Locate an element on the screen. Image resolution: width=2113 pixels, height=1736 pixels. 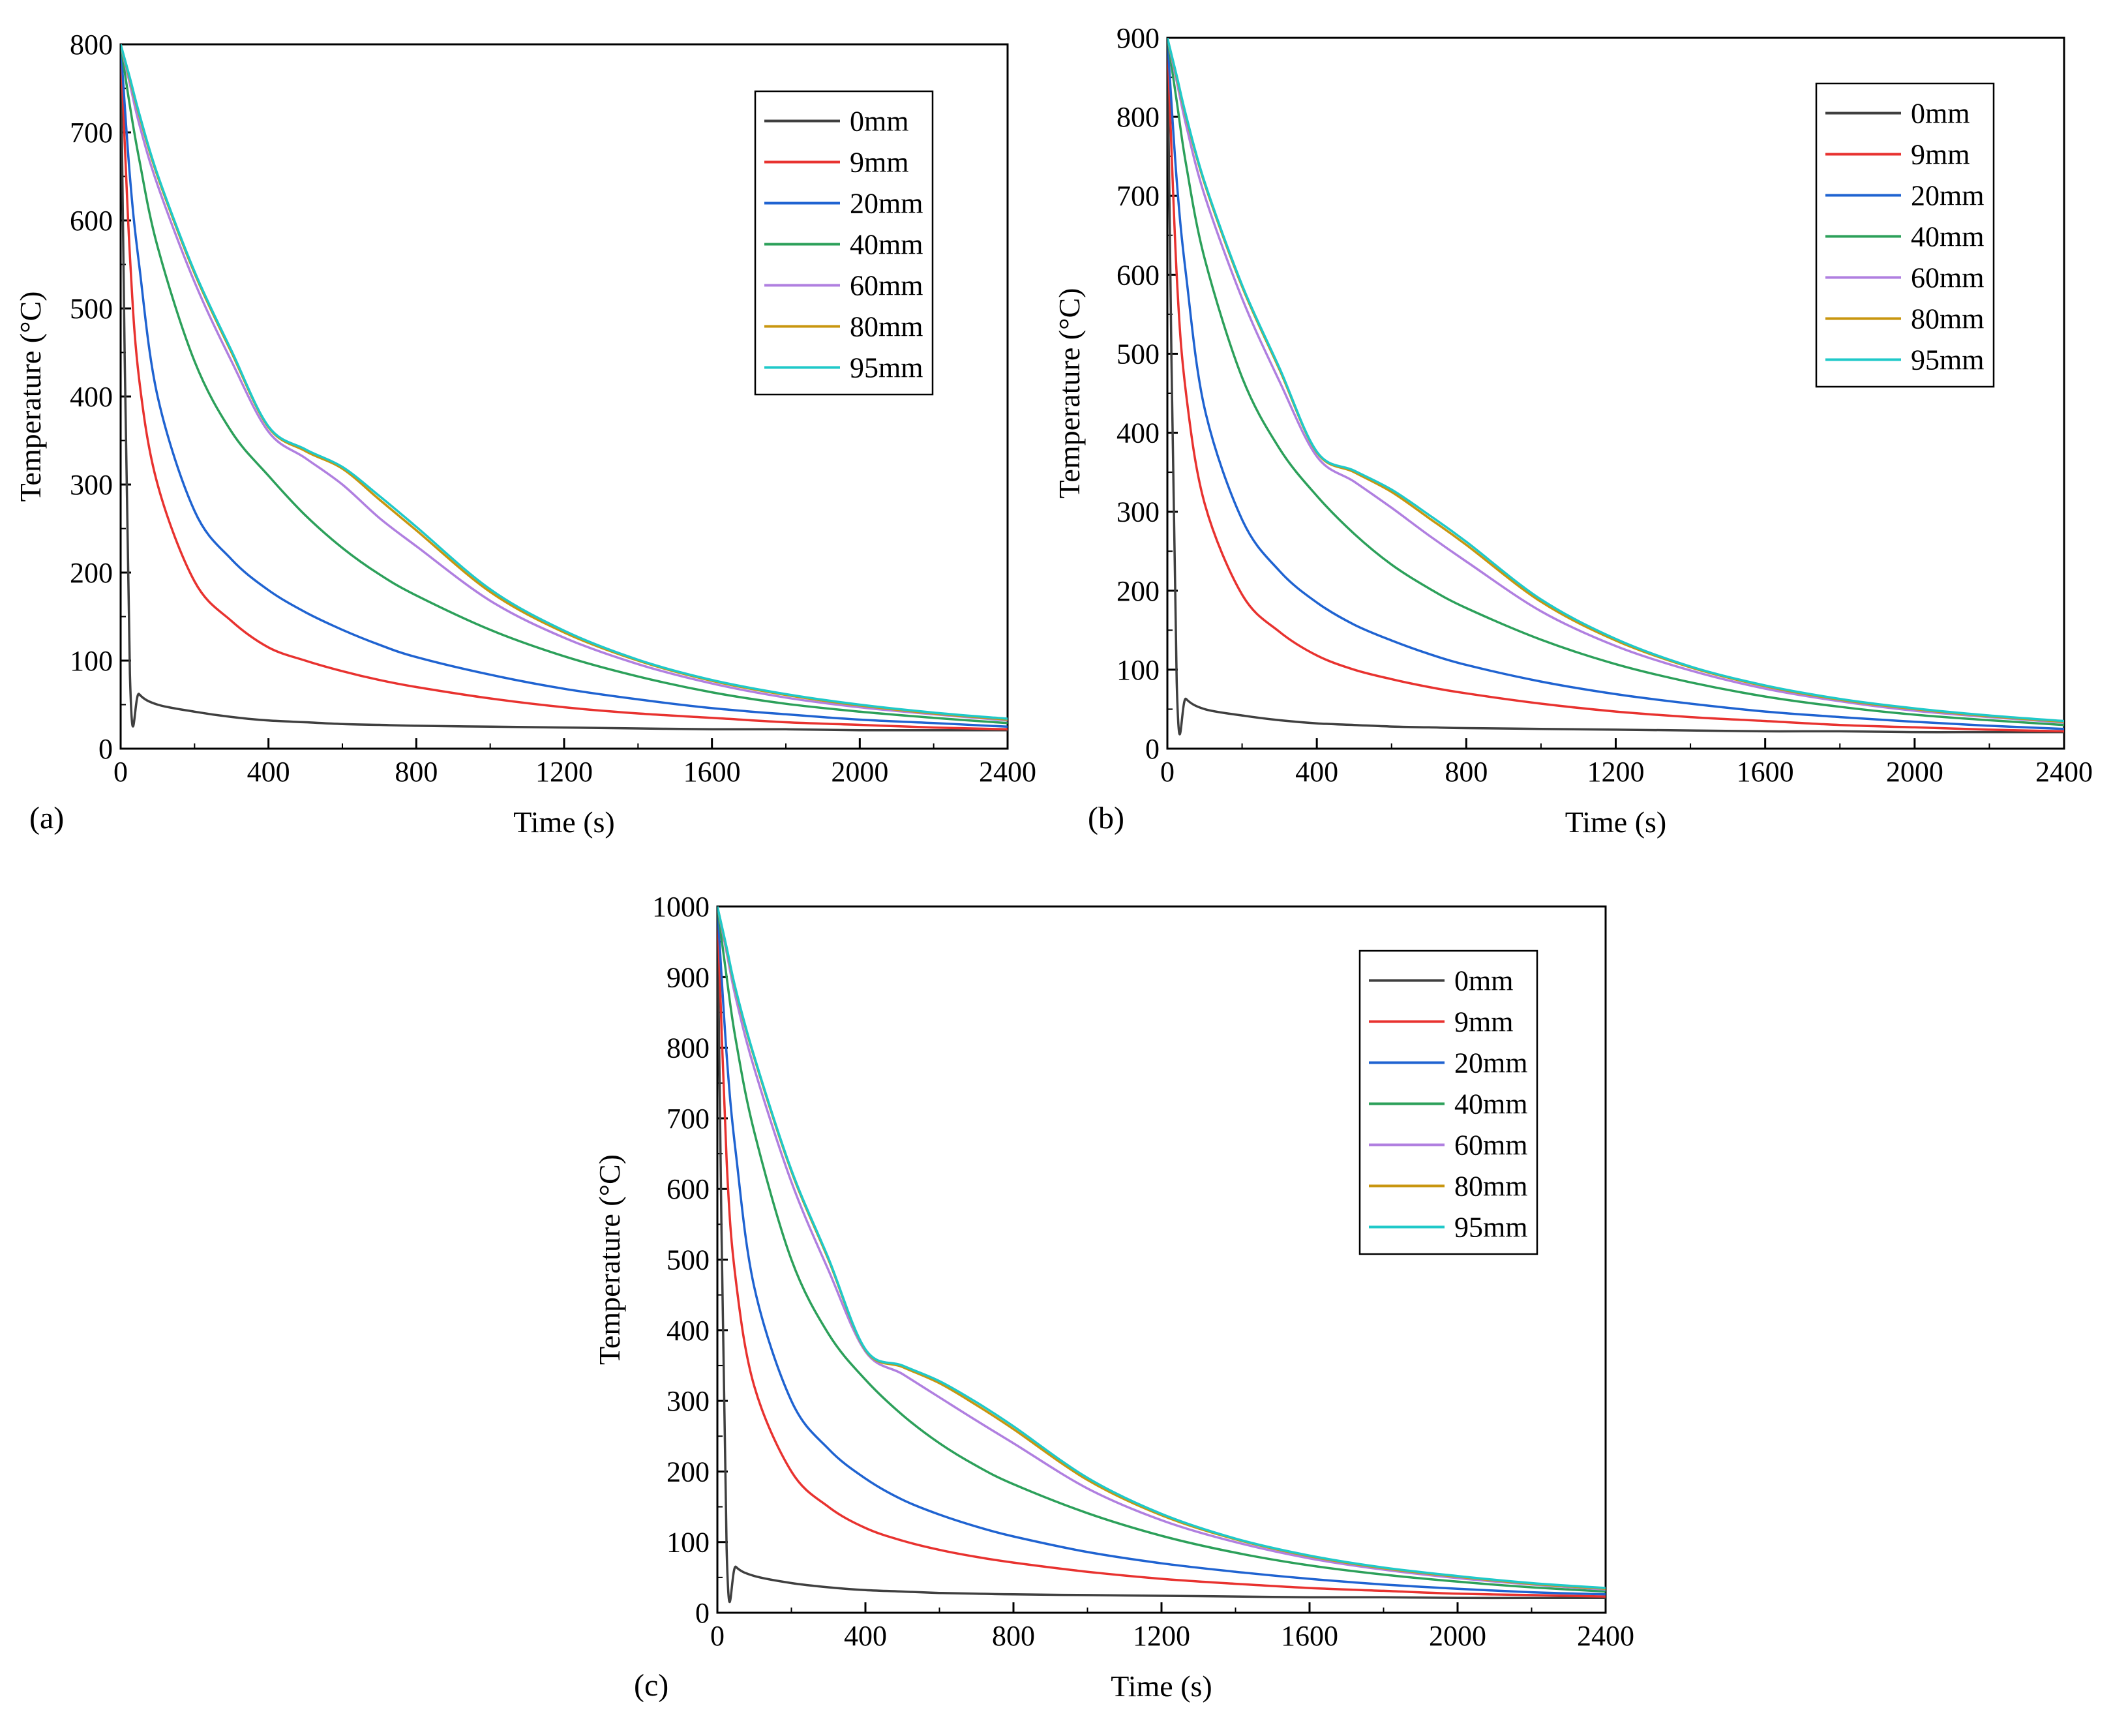
panel-label: (c) is located at coordinates (651, 1685).